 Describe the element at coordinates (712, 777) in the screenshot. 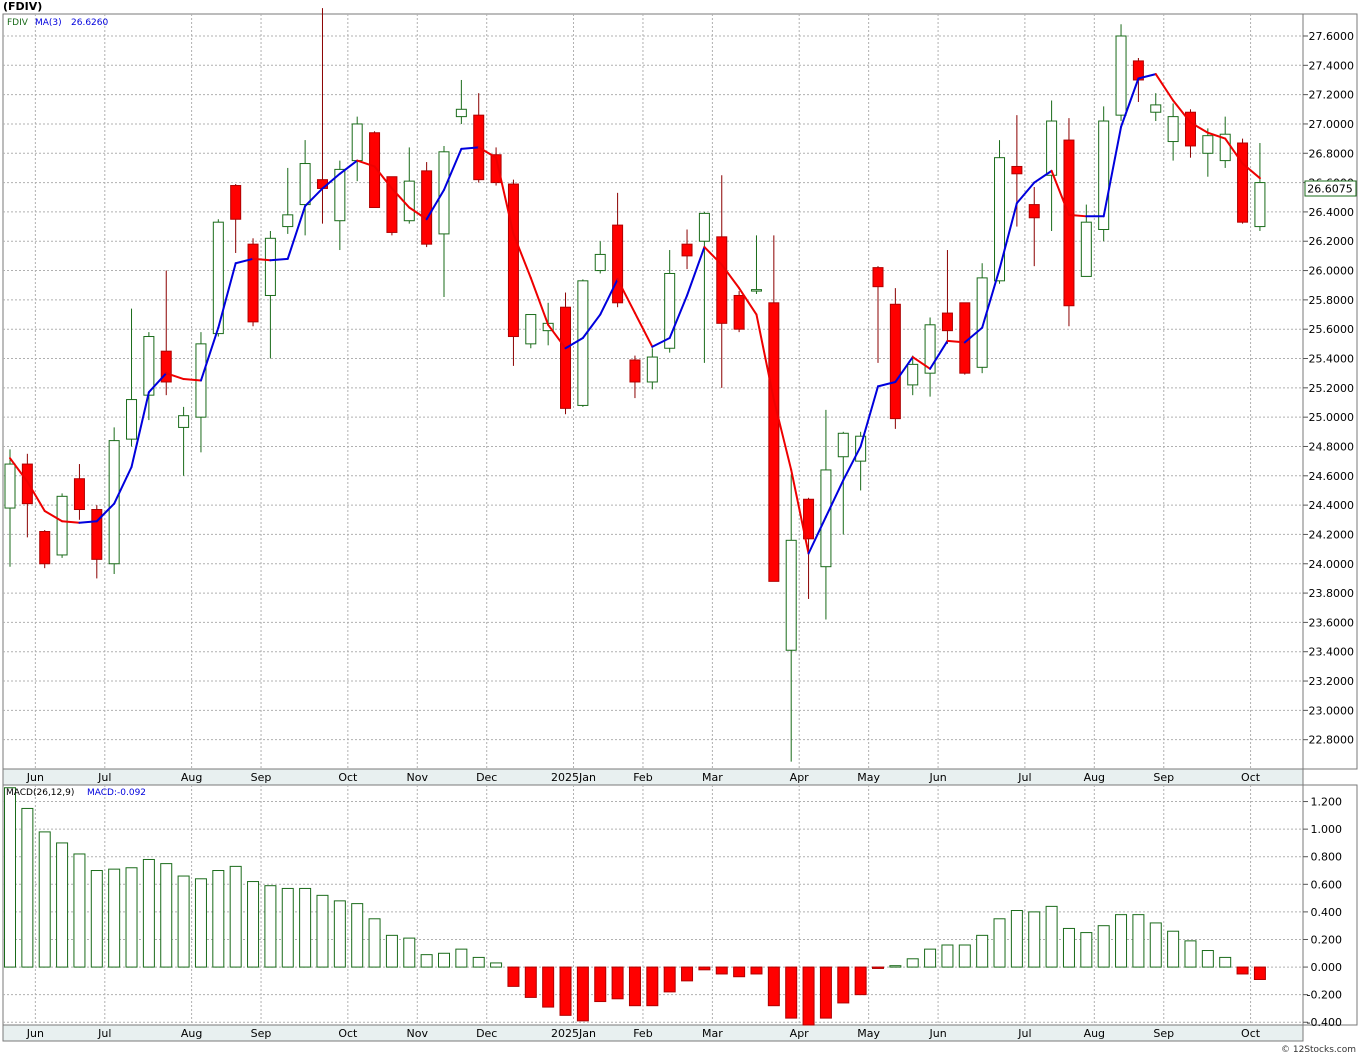

I see `price-x-tick-label: Mar` at that location.